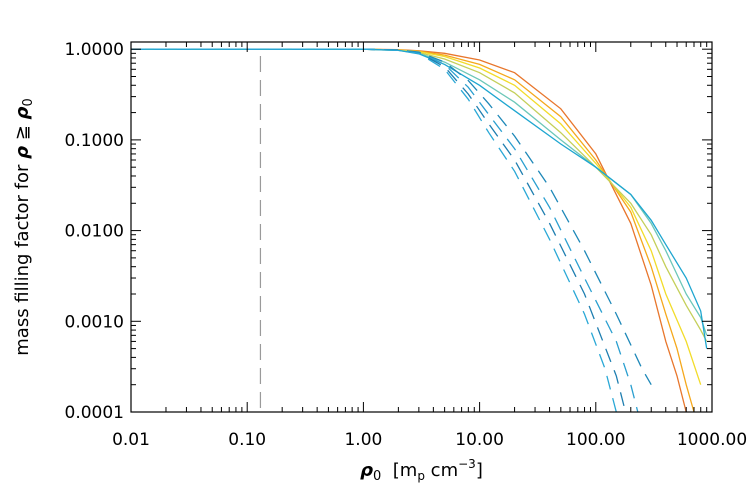 This screenshot has width=747, height=499. Describe the element at coordinates (94, 50) in the screenshot. I see `y-tick-label: 1.0000` at that location.